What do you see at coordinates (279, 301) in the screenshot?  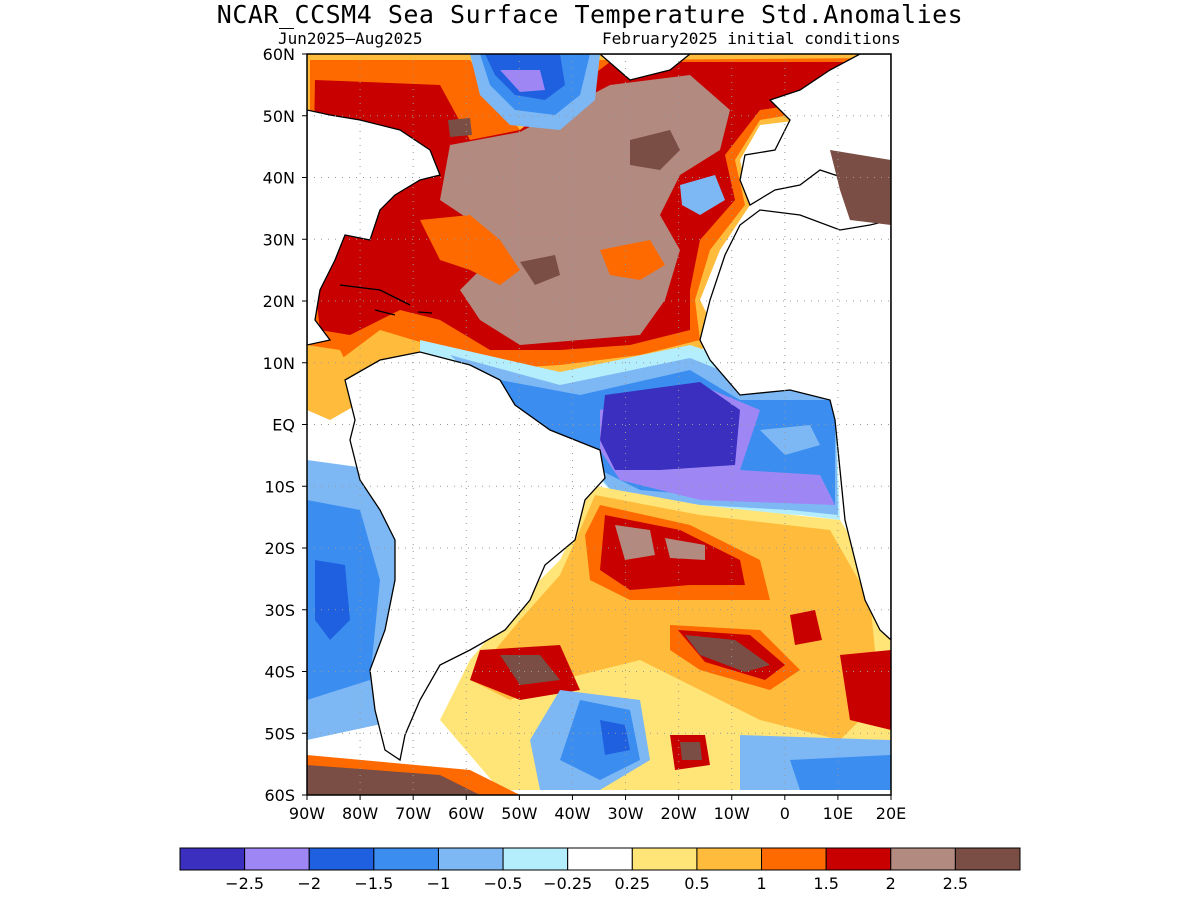 I see `lat-label: 20N` at bounding box center [279, 301].